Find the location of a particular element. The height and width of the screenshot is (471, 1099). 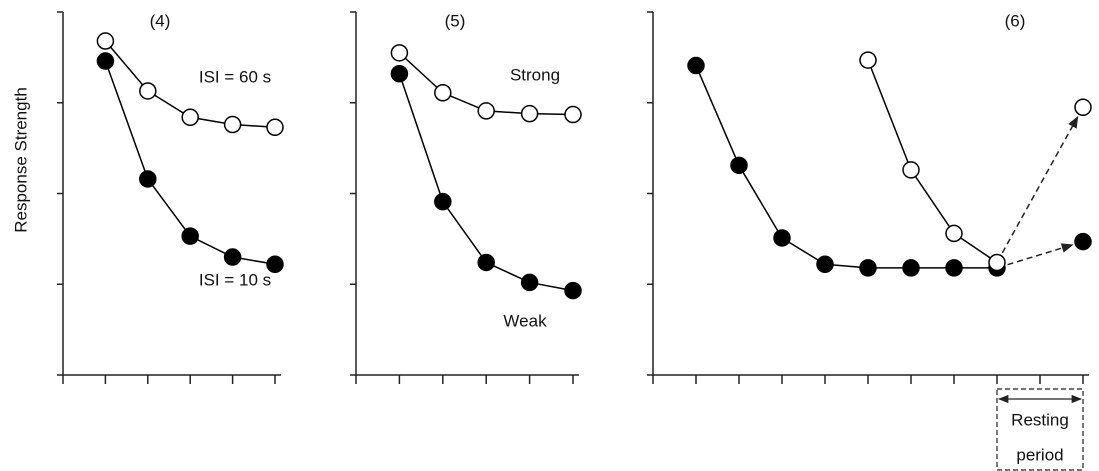

panel-title: (6) is located at coordinates (1015, 20).